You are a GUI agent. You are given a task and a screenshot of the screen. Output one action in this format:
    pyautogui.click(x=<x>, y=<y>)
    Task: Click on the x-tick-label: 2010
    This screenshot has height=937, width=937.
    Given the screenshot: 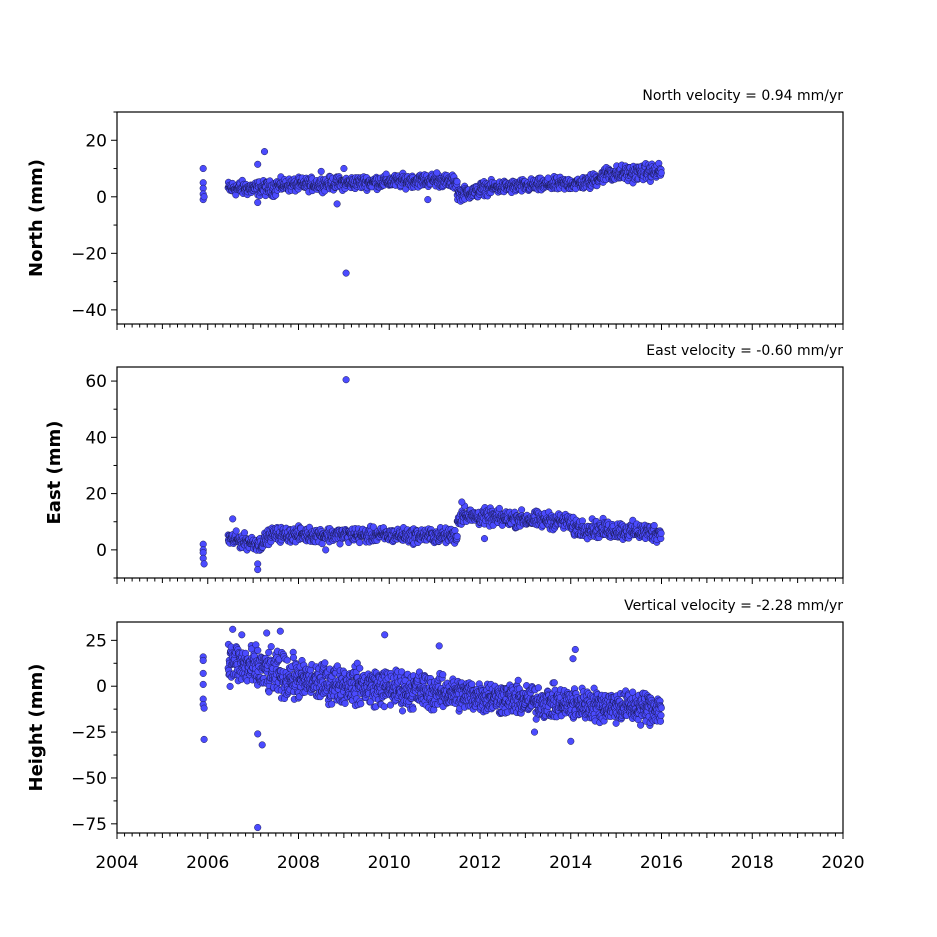 What is the action you would take?
    pyautogui.click(x=389, y=863)
    